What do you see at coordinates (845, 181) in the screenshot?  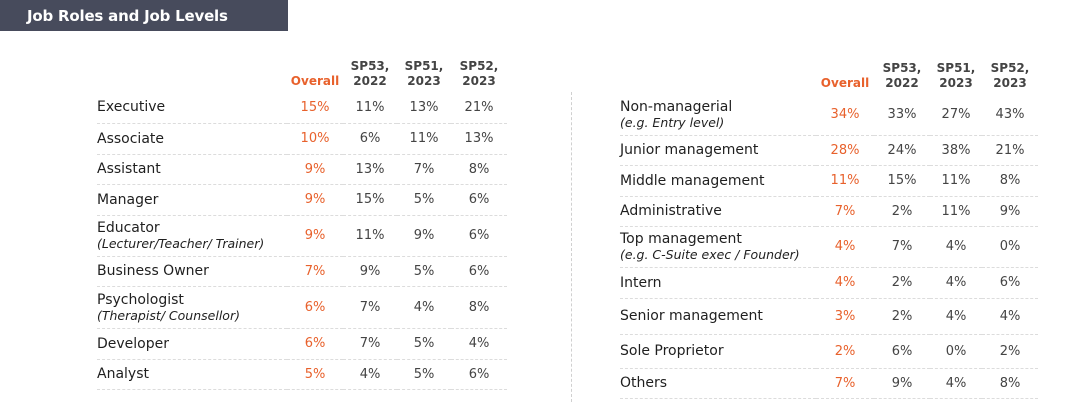 I see `overall-value: 11%` at bounding box center [845, 181].